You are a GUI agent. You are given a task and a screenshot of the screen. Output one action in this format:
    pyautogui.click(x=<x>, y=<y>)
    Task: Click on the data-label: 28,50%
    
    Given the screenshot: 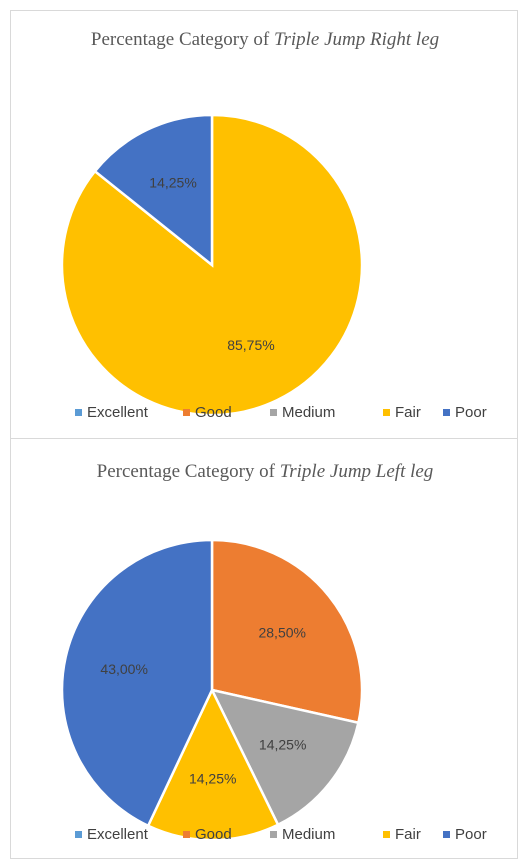 What is the action you would take?
    pyautogui.click(x=281, y=632)
    